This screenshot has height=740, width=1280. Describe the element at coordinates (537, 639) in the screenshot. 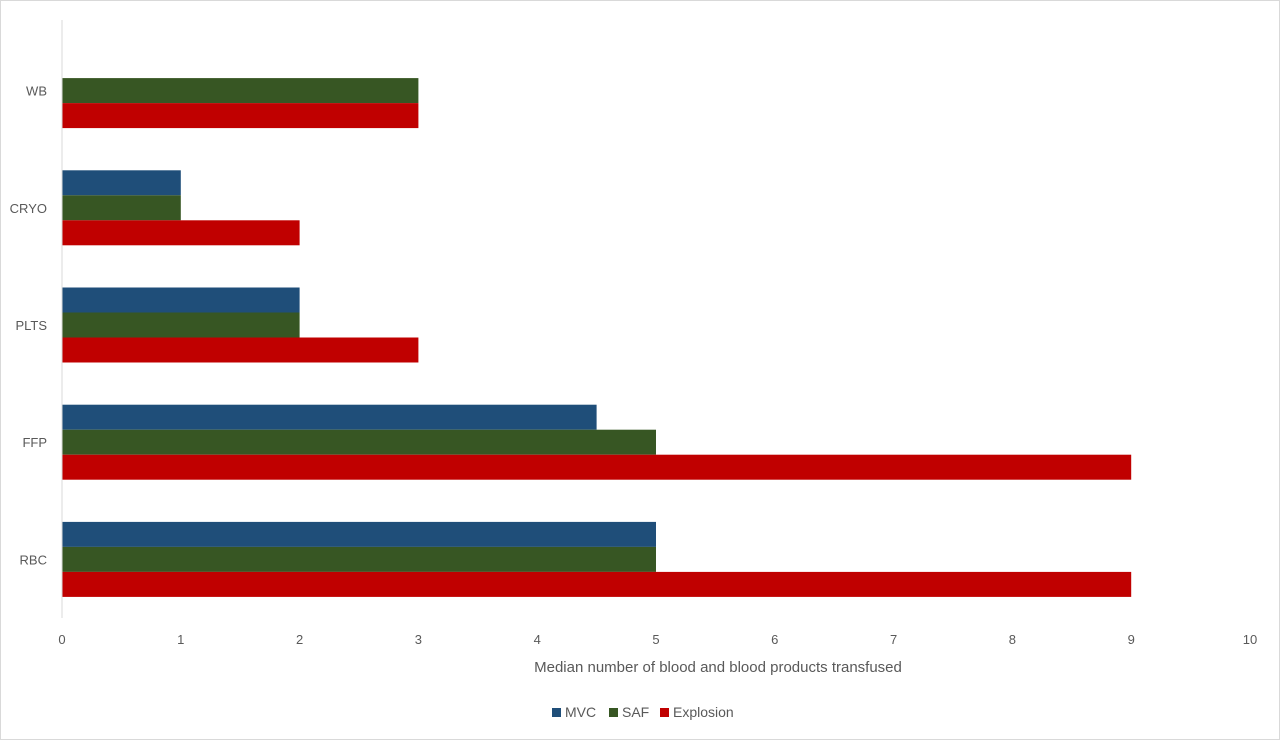

I see `x-tick-label: 4` at that location.